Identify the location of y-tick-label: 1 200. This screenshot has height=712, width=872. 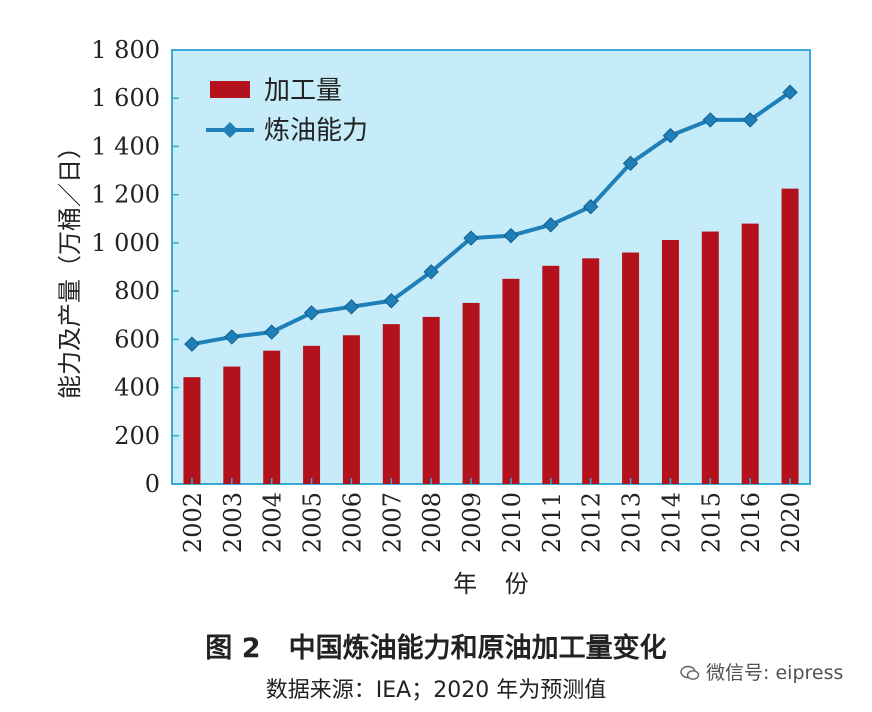
(125, 195).